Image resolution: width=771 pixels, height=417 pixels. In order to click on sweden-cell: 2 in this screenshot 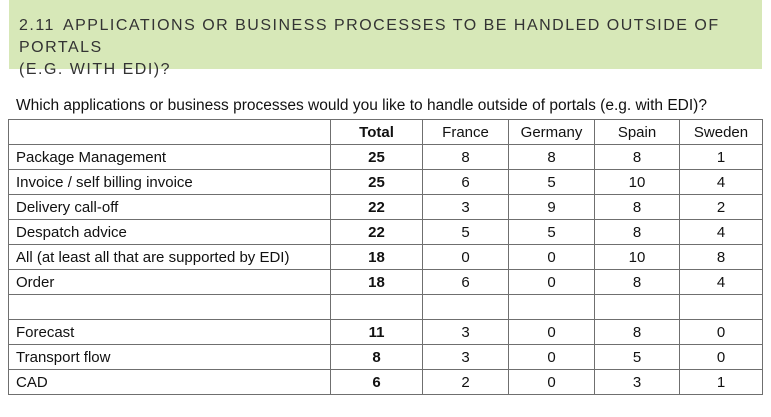, I will do `click(721, 207)`.